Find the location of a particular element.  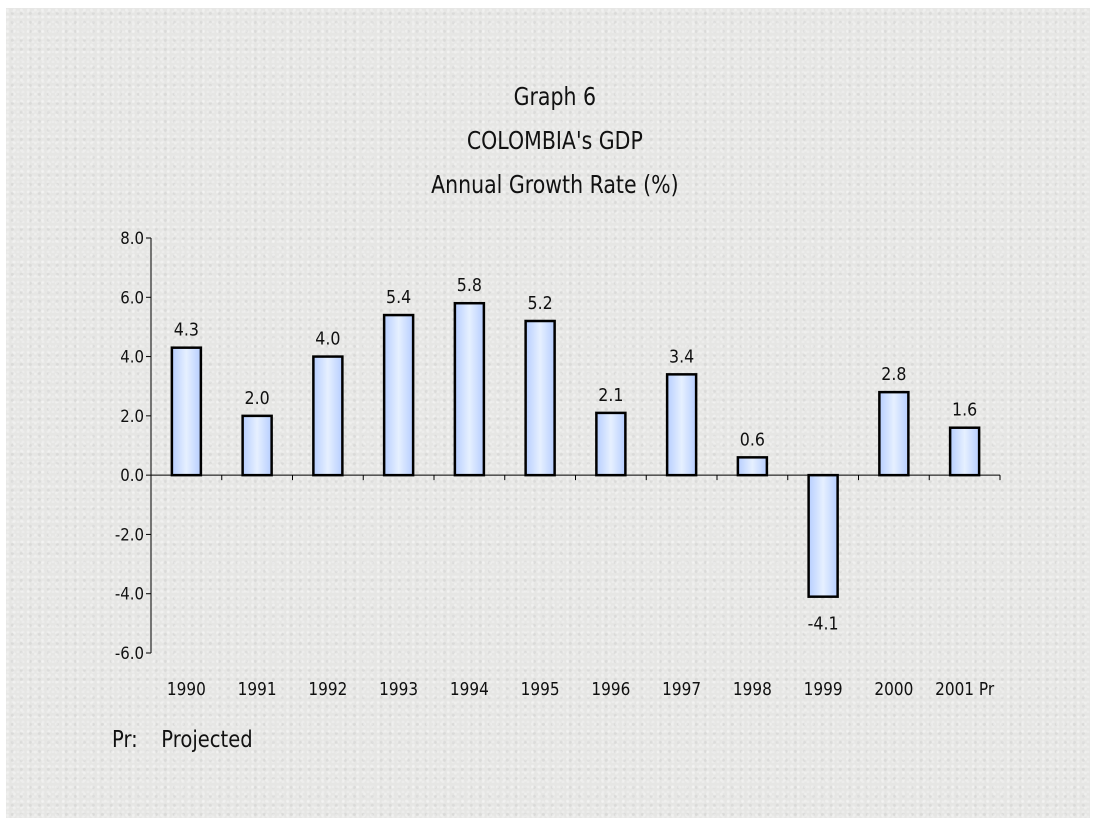

category-label: 1991 is located at coordinates (257, 689).